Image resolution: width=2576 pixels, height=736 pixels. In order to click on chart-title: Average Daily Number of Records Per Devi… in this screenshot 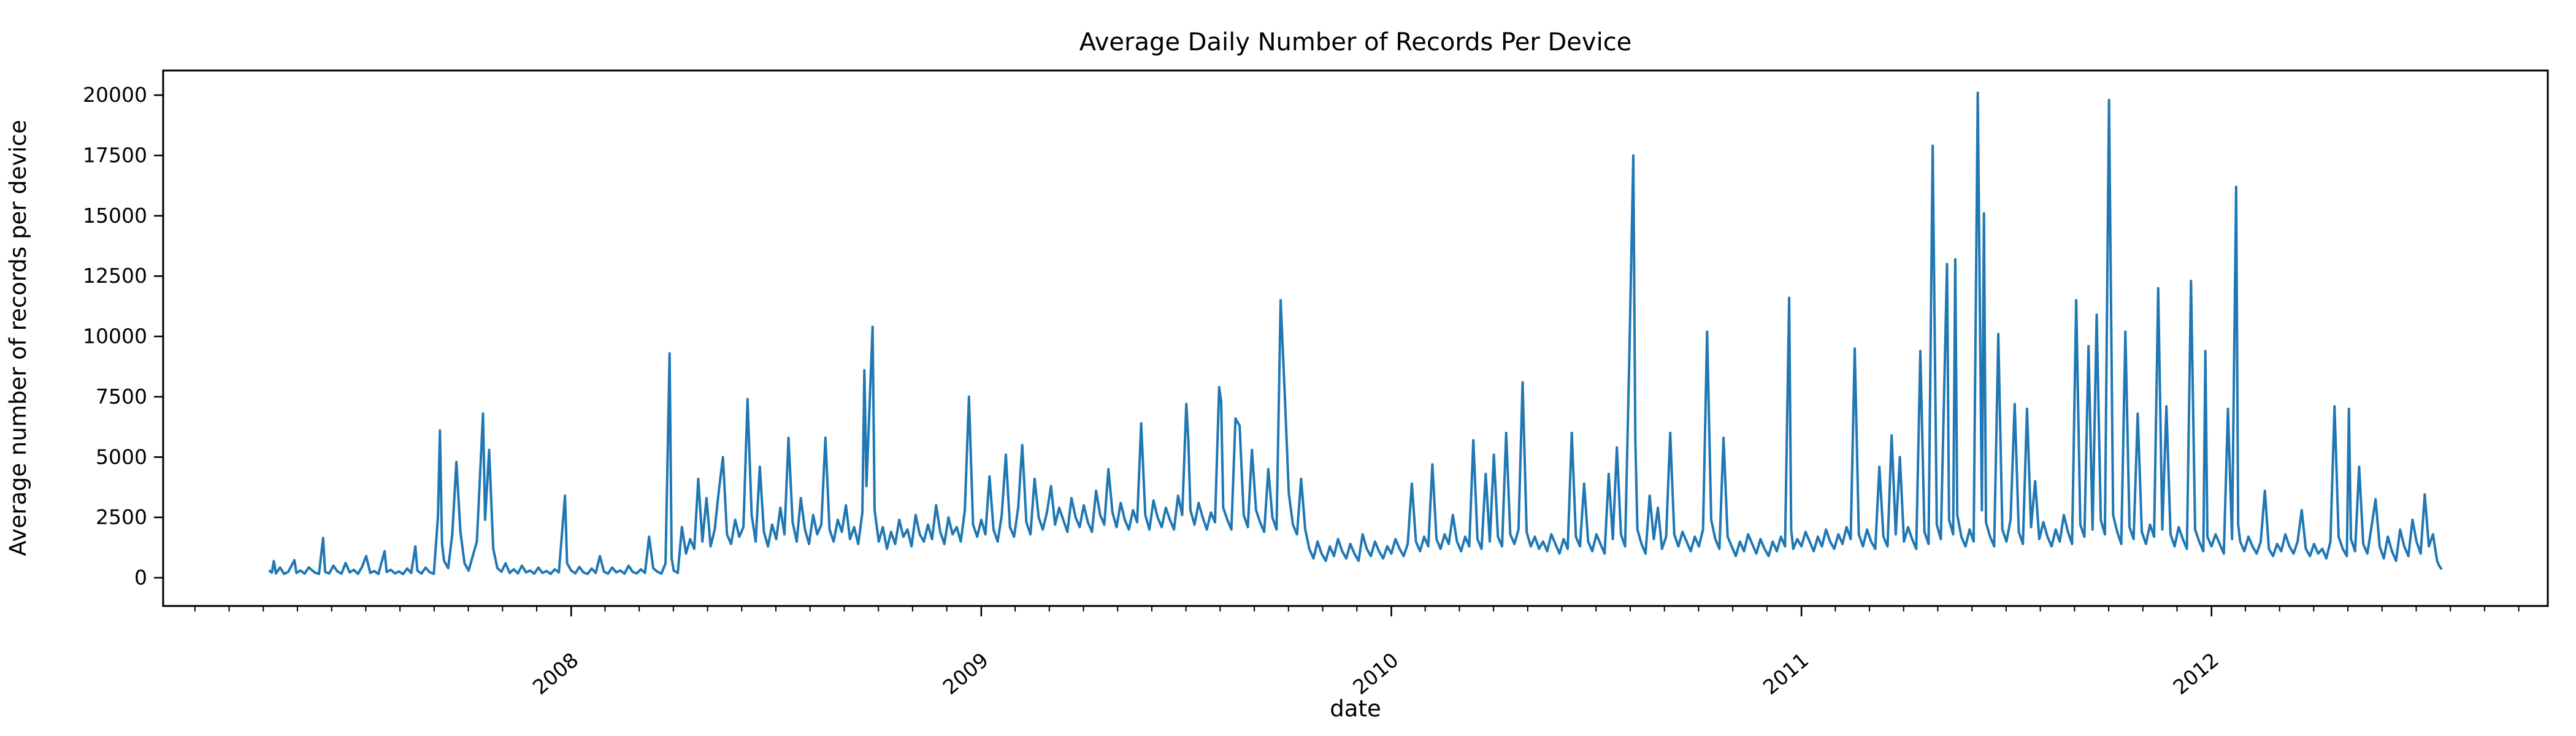, I will do `click(1355, 42)`.